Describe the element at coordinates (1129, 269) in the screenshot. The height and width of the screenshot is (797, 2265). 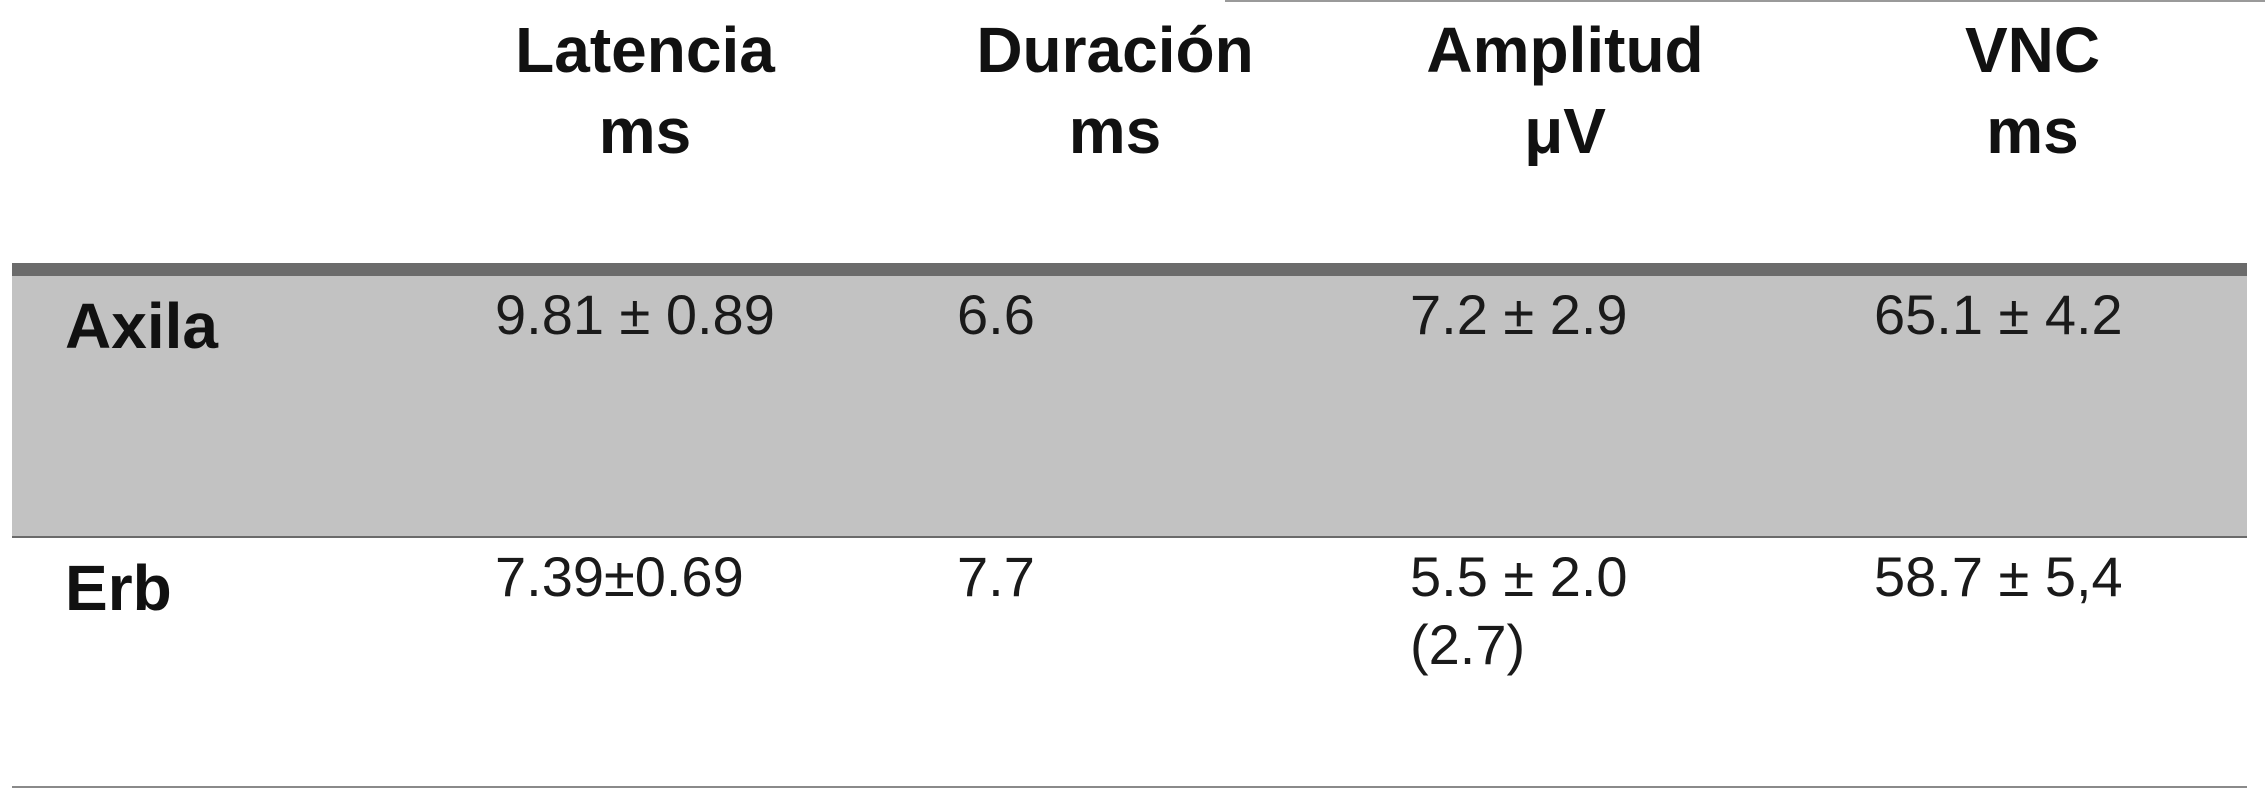
I see `header-separator-band` at that location.